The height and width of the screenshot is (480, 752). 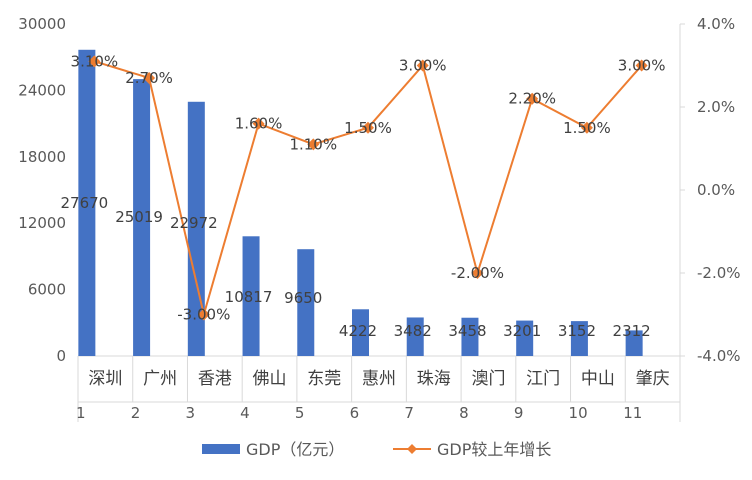 I want to click on legend-label-growth: GDP较上年增长, so click(x=494, y=449).